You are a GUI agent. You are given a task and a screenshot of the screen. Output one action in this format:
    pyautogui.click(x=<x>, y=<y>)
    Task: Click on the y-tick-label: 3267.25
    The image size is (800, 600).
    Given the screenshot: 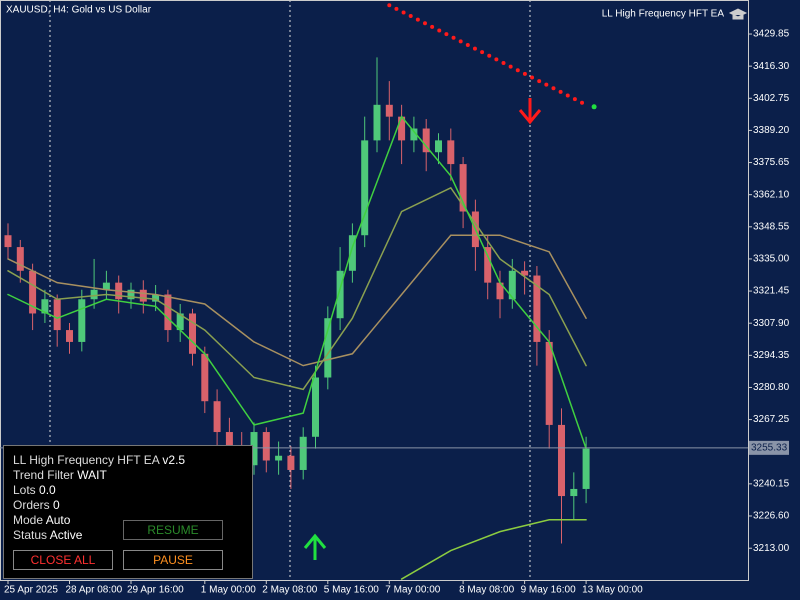 What is the action you would take?
    pyautogui.click(x=771, y=419)
    